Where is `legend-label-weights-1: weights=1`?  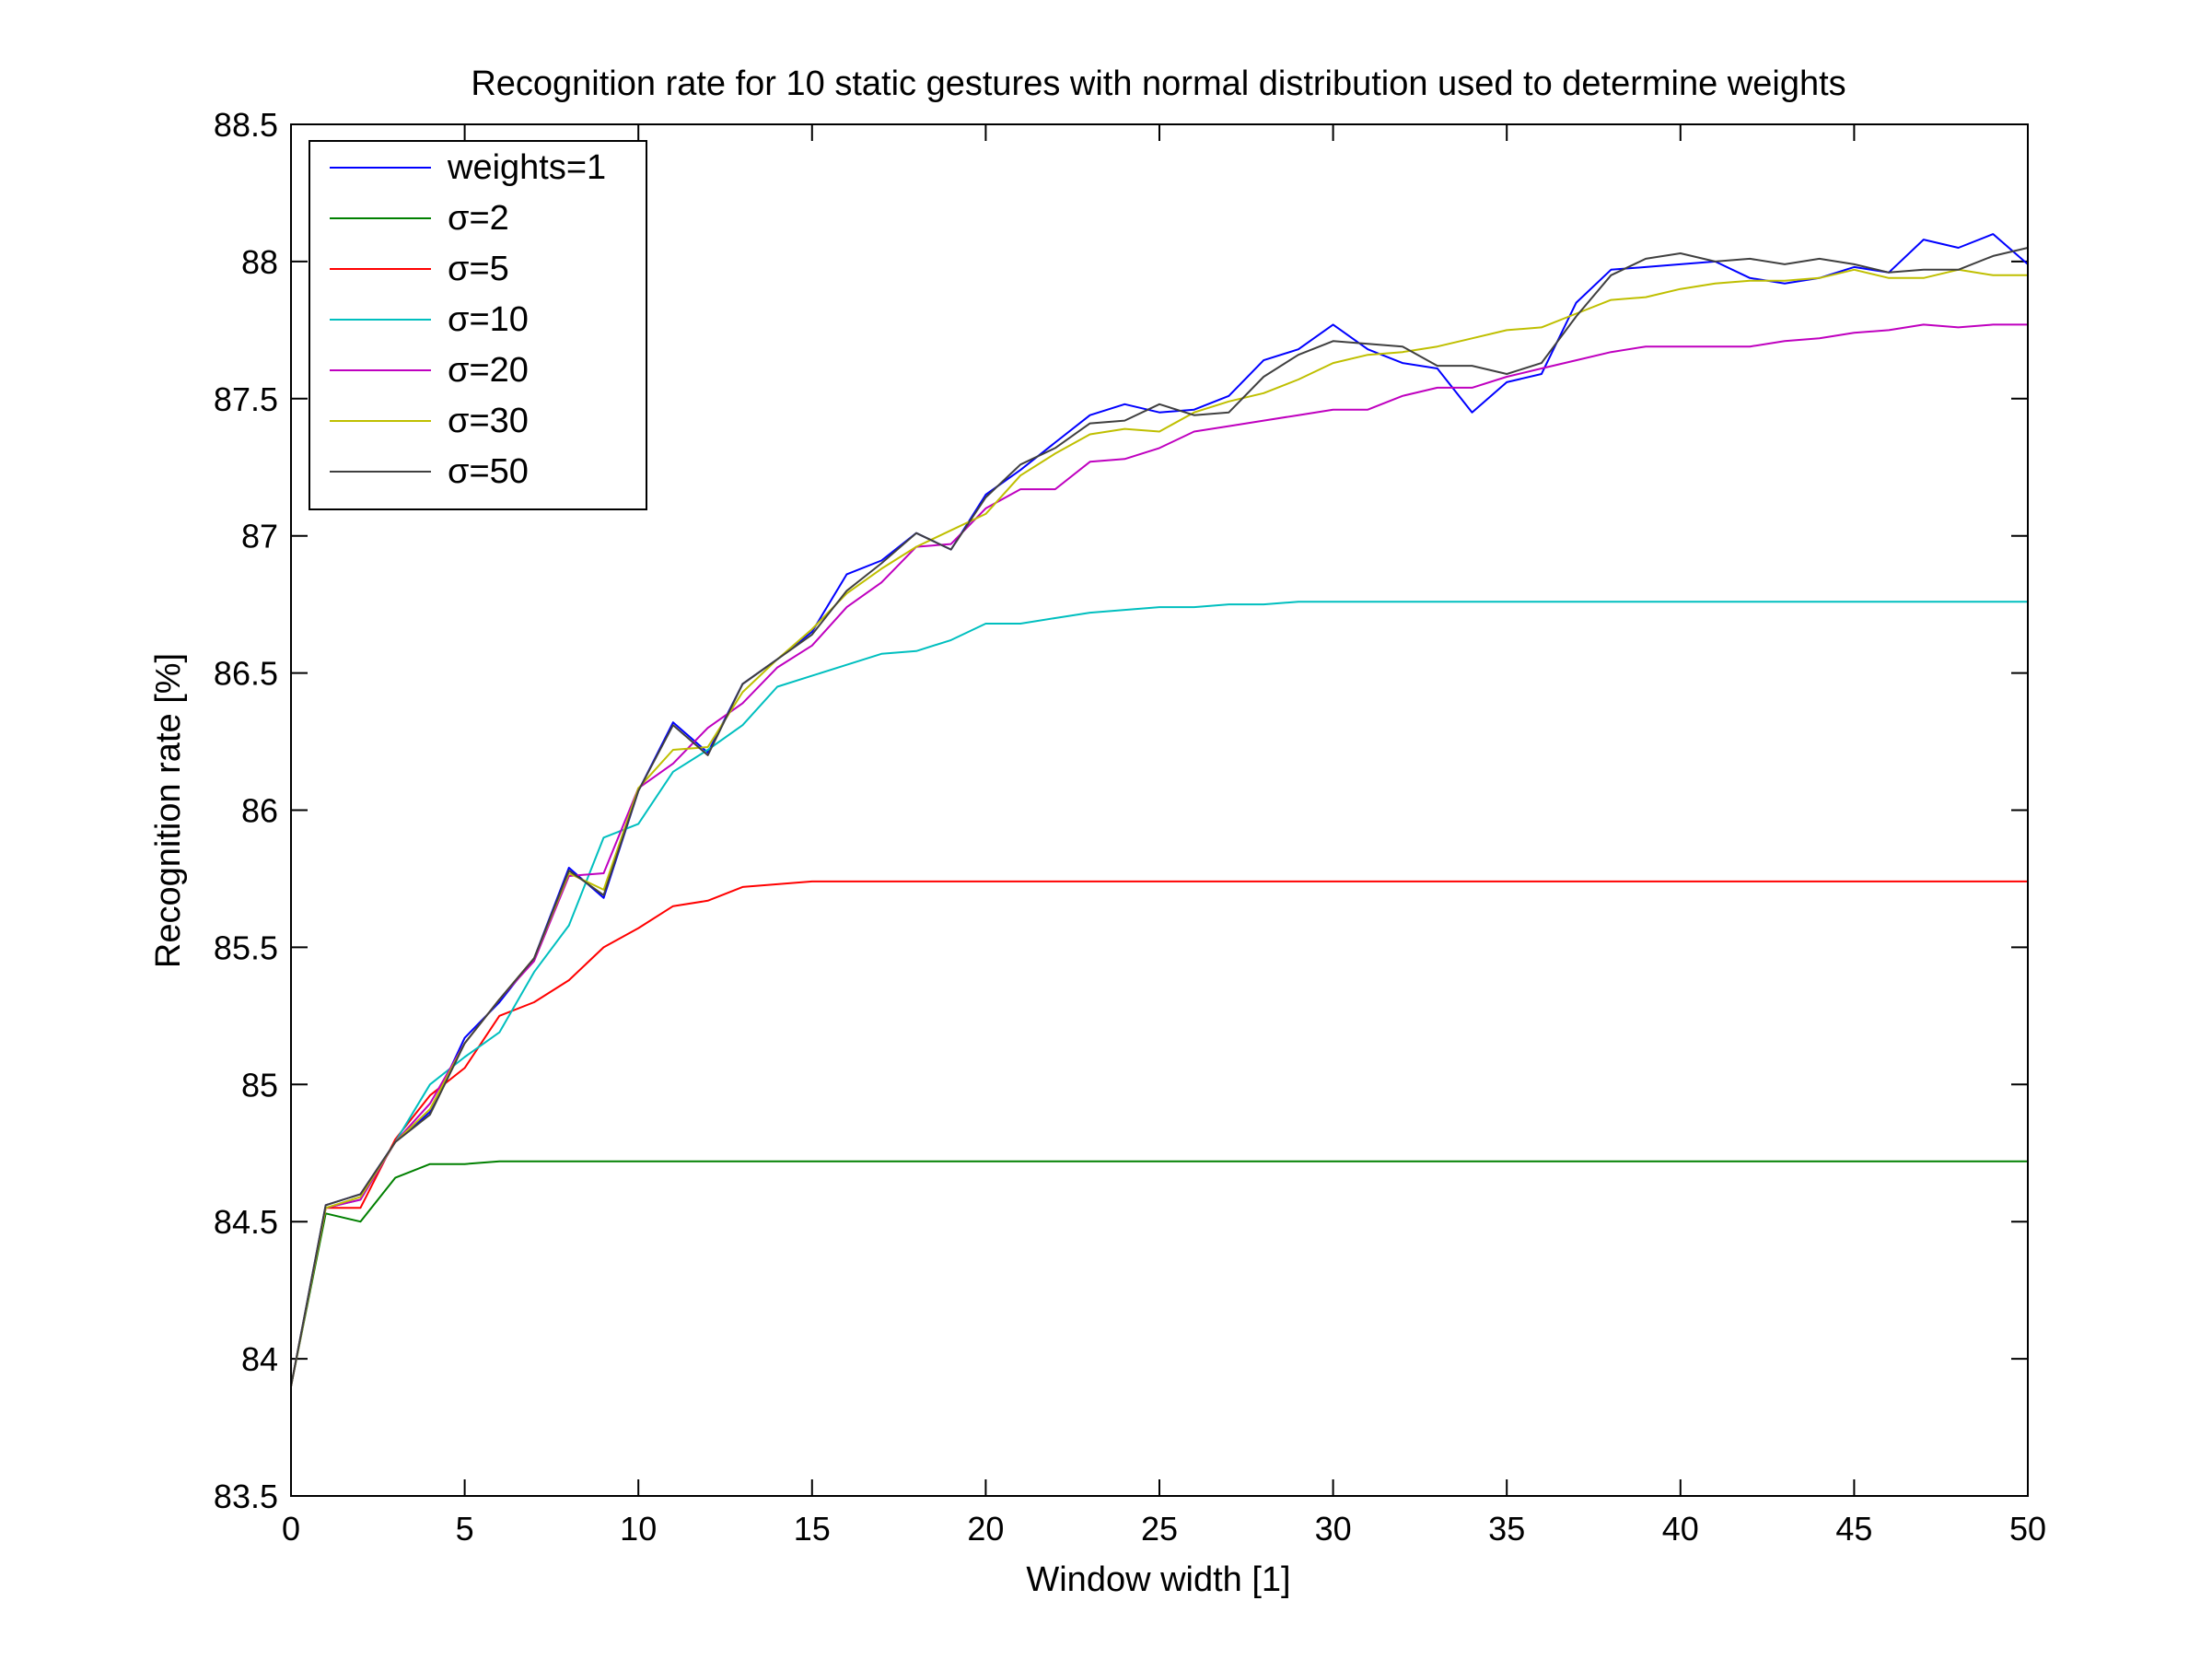
legend-label-weights-1: weights=1 is located at coordinates (527, 167).